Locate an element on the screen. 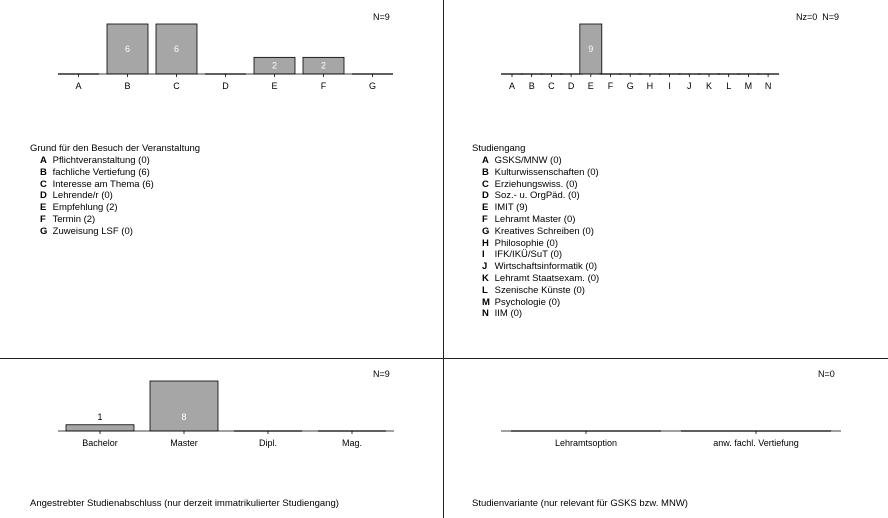 The height and width of the screenshot is (518, 888). legend-text: Lehrende/r (0) is located at coordinates (81, 196).